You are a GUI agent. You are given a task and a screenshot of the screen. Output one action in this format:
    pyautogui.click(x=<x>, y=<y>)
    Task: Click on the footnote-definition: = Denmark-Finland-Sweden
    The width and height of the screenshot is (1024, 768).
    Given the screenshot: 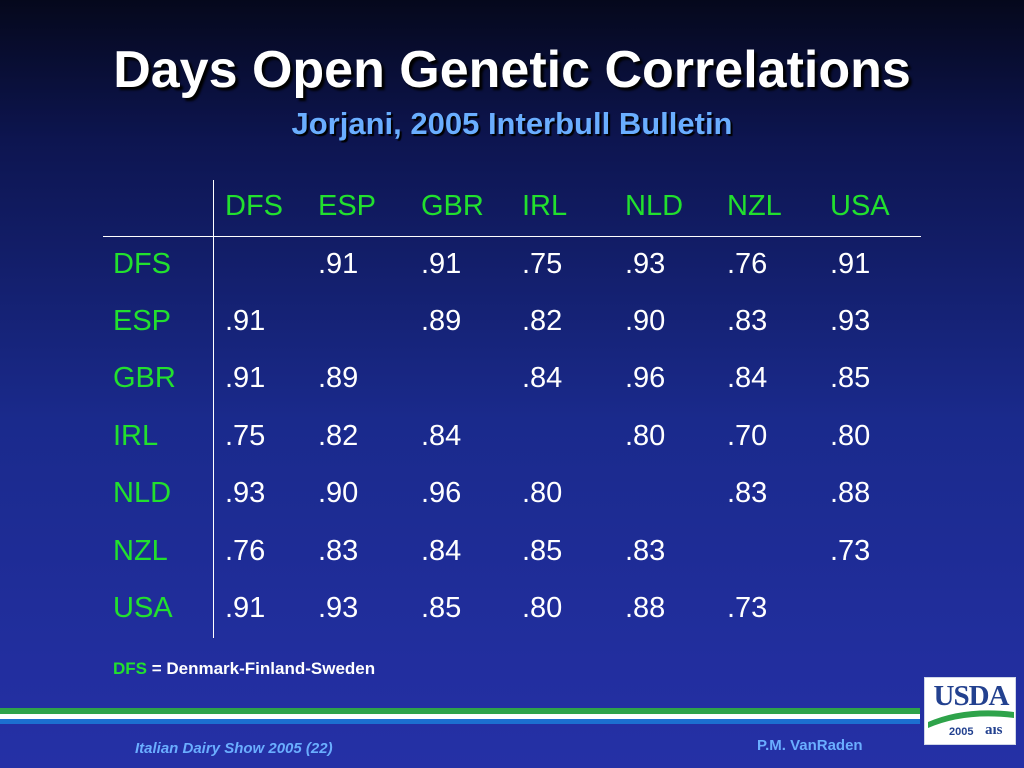 What is the action you would take?
    pyautogui.click(x=261, y=668)
    